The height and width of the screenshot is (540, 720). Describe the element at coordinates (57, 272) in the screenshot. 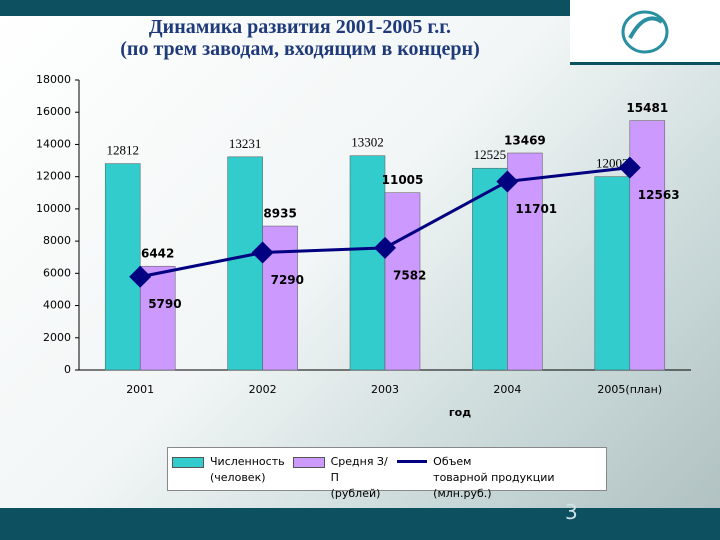

I see `y-tick-label: 6000` at that location.